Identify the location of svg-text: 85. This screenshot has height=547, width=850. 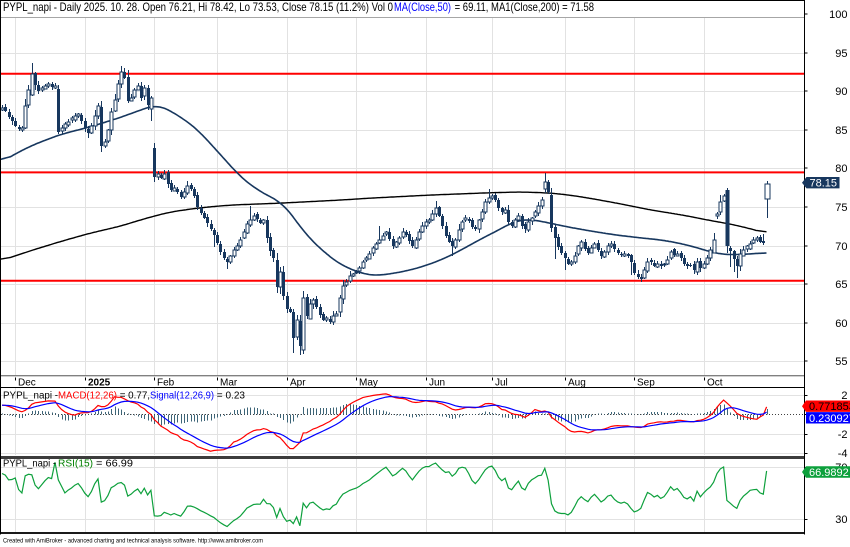
(841, 131).